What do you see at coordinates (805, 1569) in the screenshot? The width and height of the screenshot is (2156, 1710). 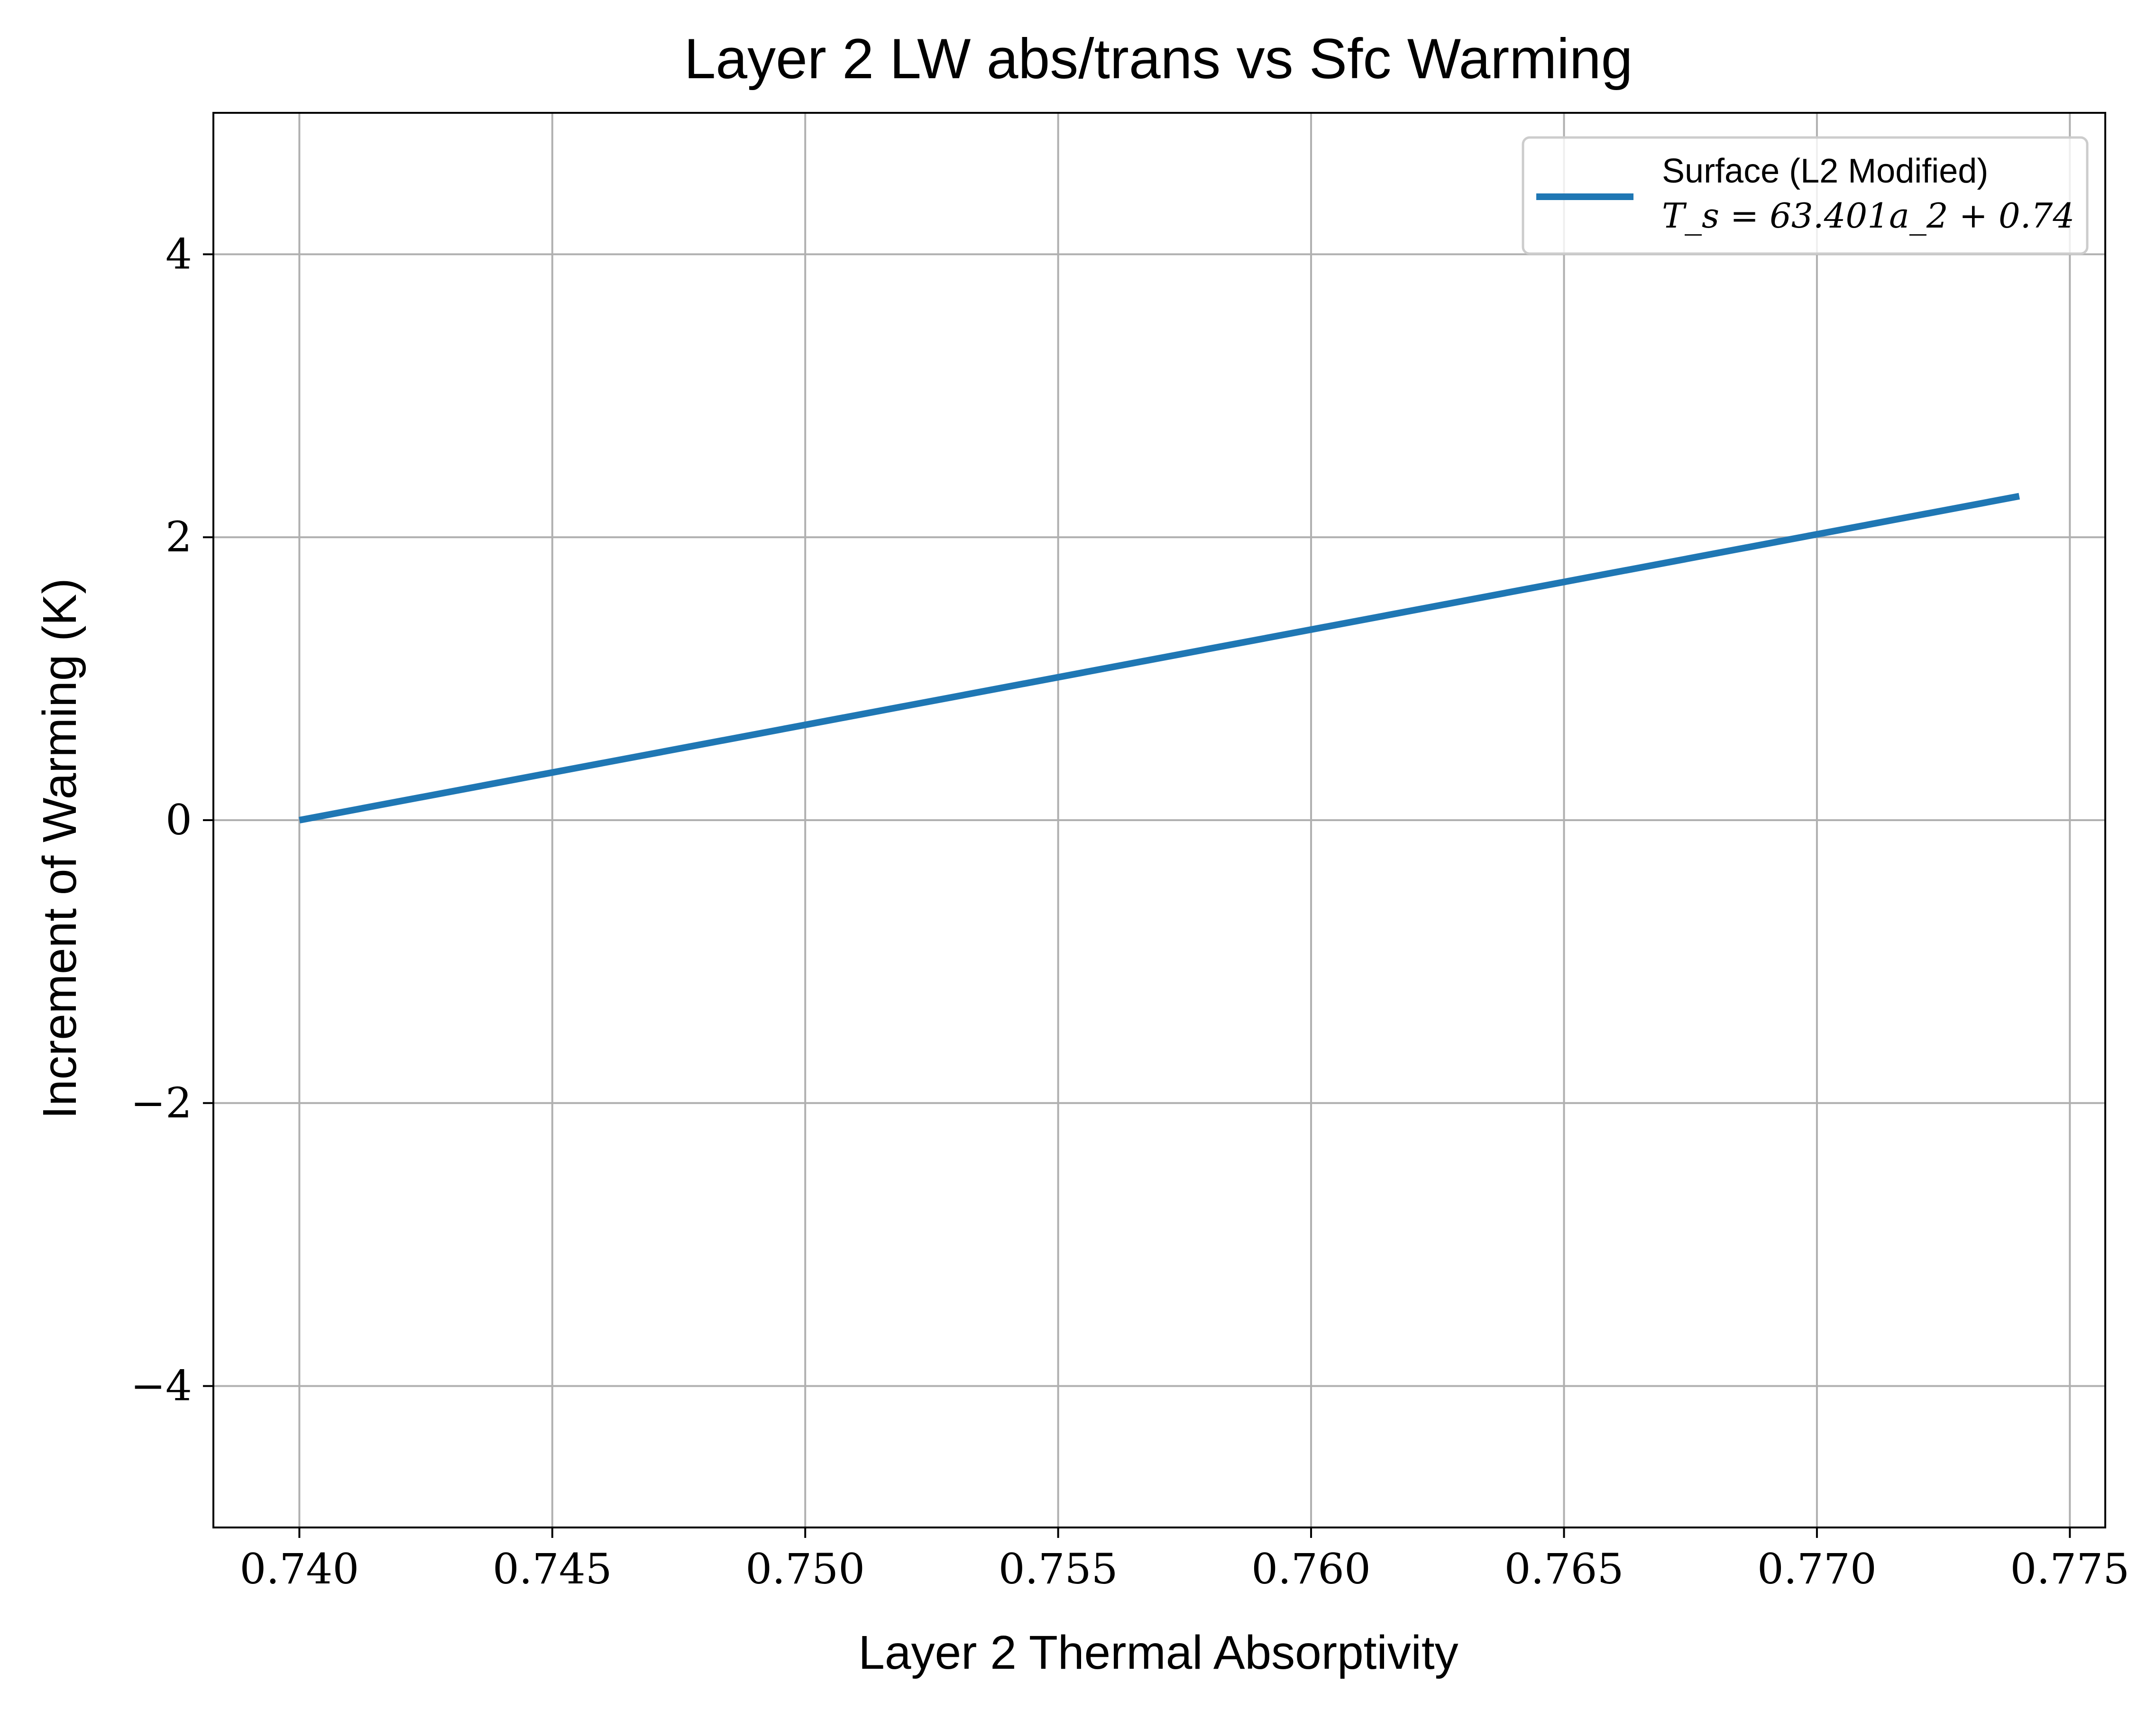 I see `x-tick-label: 0.750` at bounding box center [805, 1569].